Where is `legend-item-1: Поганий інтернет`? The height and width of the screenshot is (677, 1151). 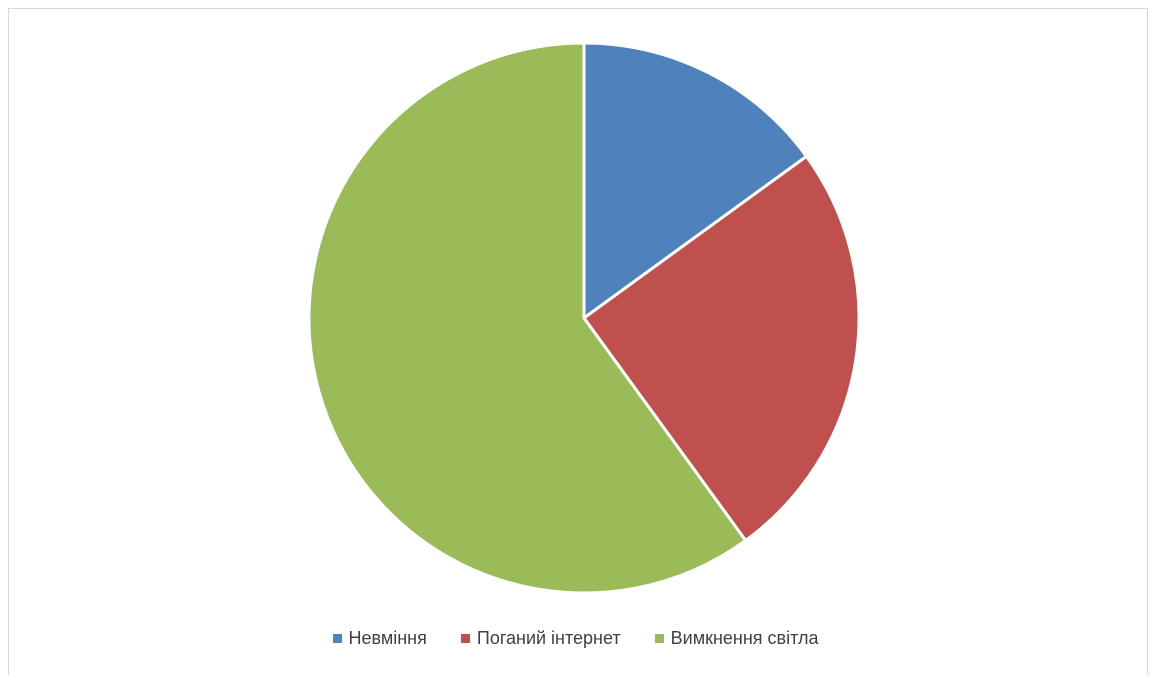 legend-item-1: Поганий інтернет is located at coordinates (540, 638).